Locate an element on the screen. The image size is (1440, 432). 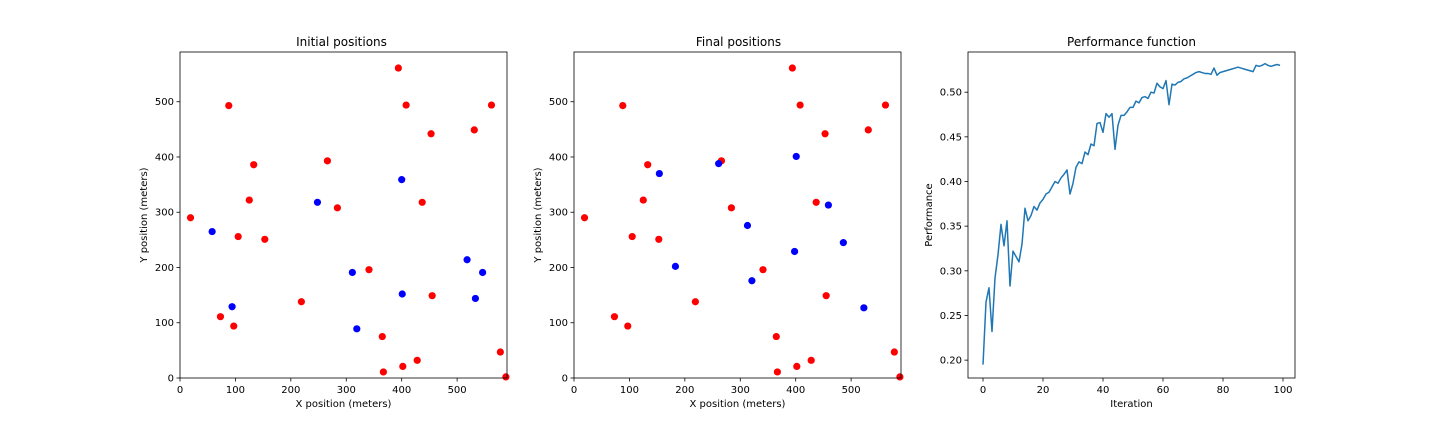
x-tick-label: 80 is located at coordinates (1223, 390).